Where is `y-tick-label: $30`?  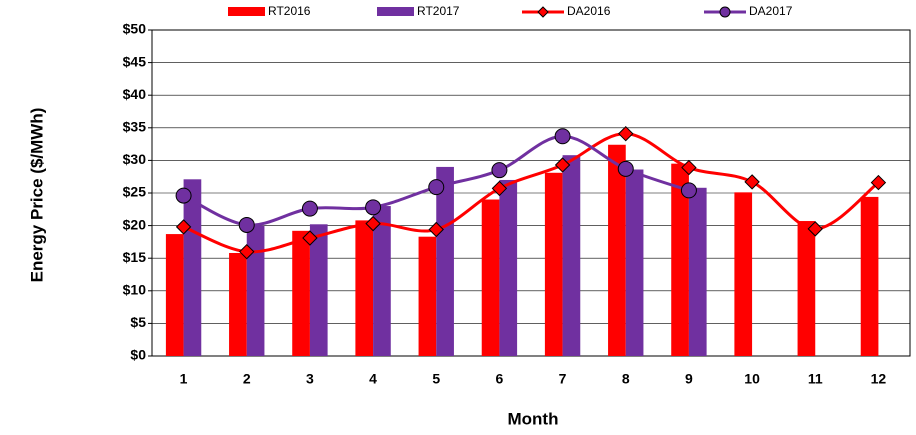 y-tick-label: $30 is located at coordinates (135, 159).